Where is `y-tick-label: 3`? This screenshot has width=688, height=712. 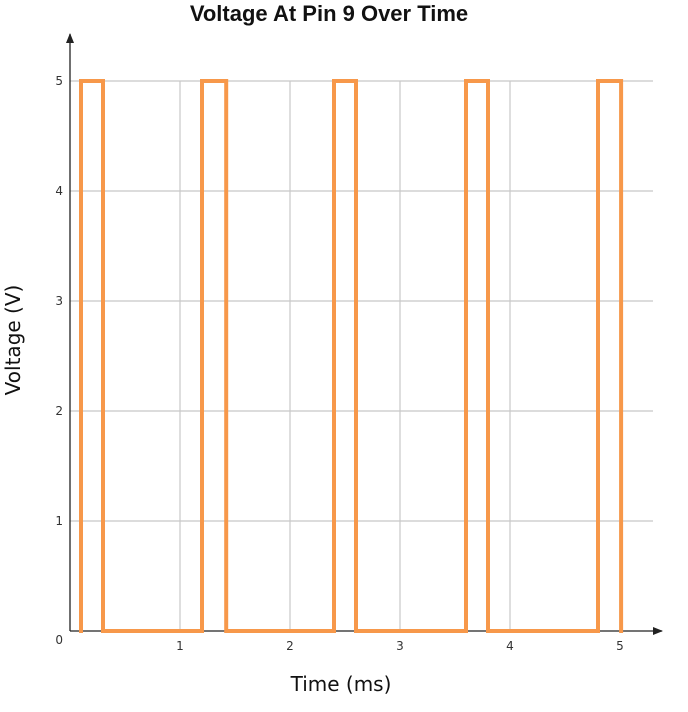
y-tick-label: 3 is located at coordinates (59, 301).